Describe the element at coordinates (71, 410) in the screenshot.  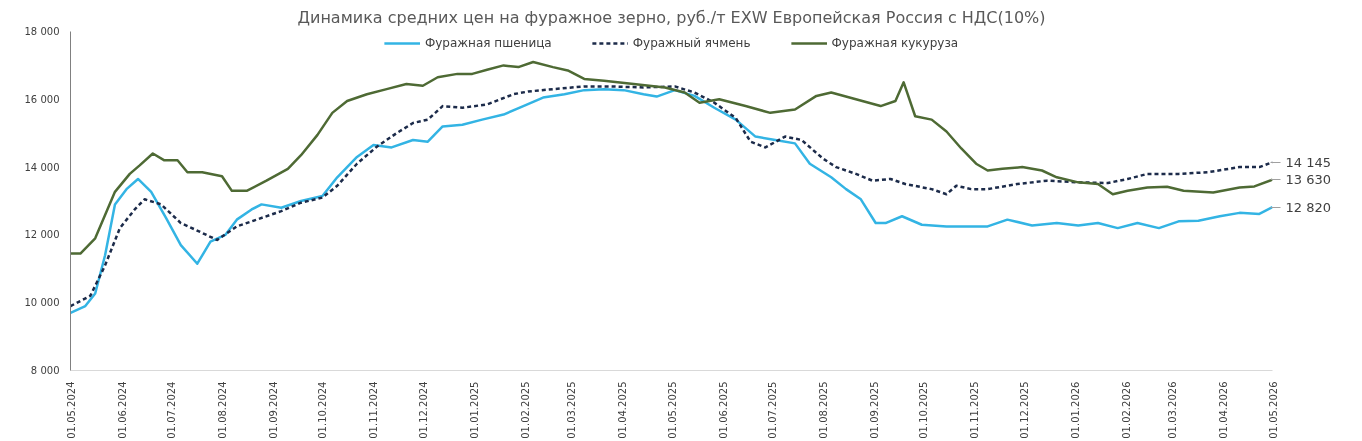
I see `x-tick-label: 01.05.2024` at that location.